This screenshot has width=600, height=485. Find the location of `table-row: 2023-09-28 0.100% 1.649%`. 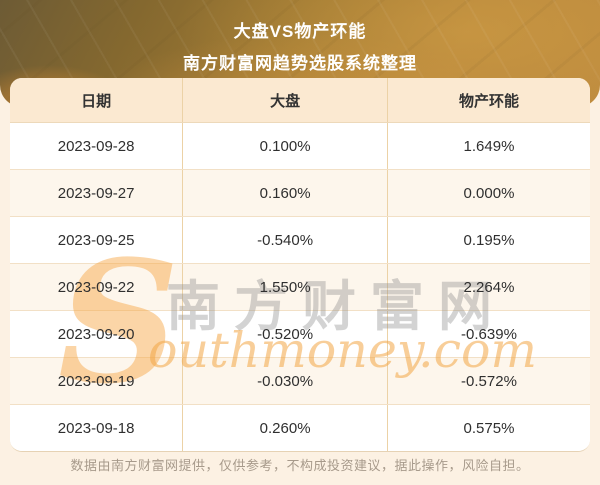

table-row: 2023-09-28 0.100% 1.649% is located at coordinates (300, 146).